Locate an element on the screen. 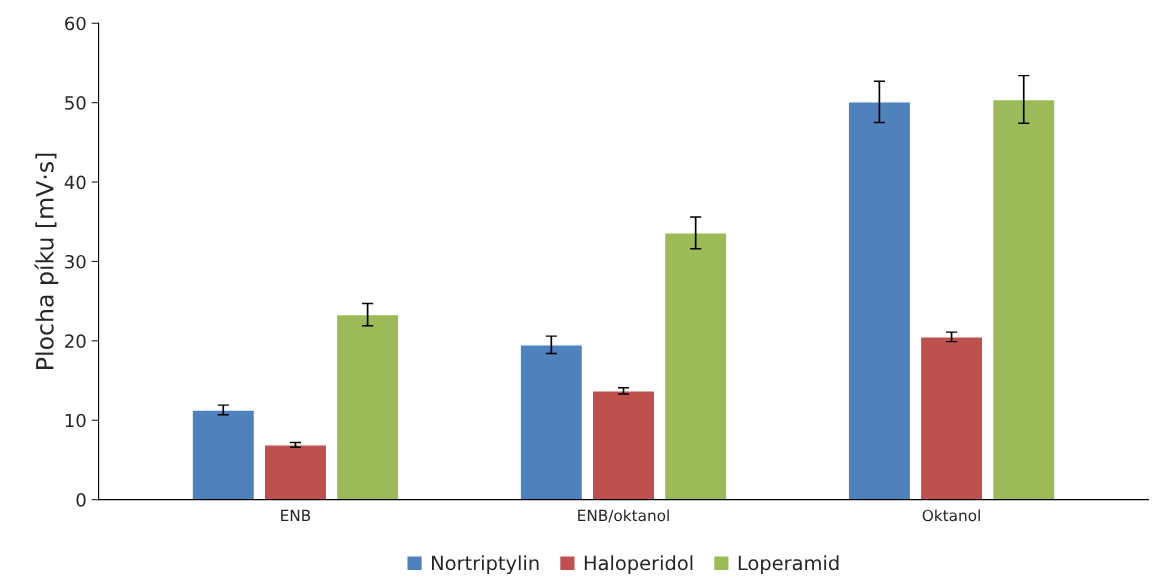 This screenshot has height=581, width=1160. x-tick-label: ENB is located at coordinates (296, 515).